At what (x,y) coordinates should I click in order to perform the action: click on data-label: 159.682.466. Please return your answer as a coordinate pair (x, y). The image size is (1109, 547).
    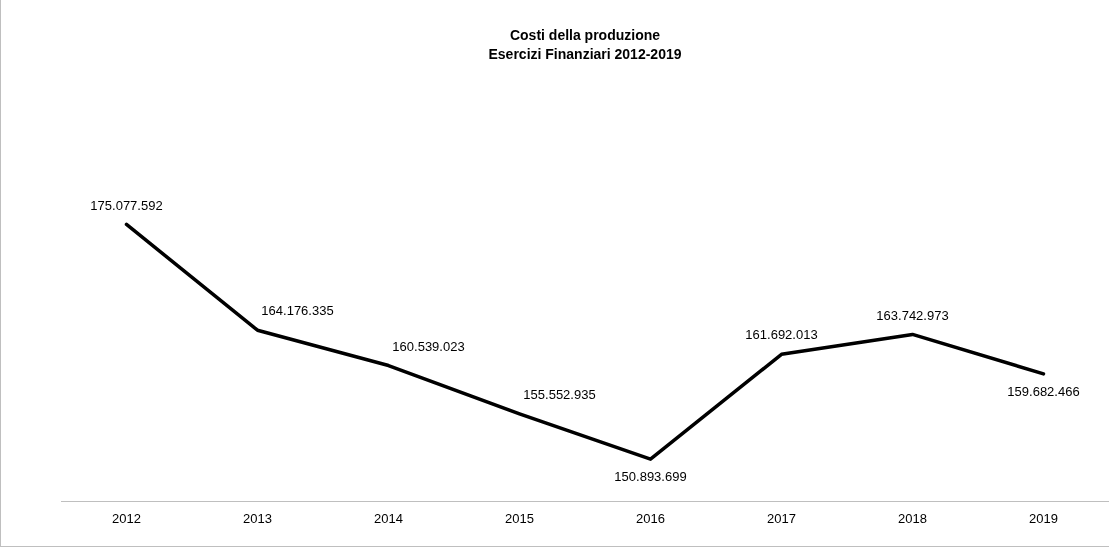
    Looking at the image, I should click on (1043, 391).